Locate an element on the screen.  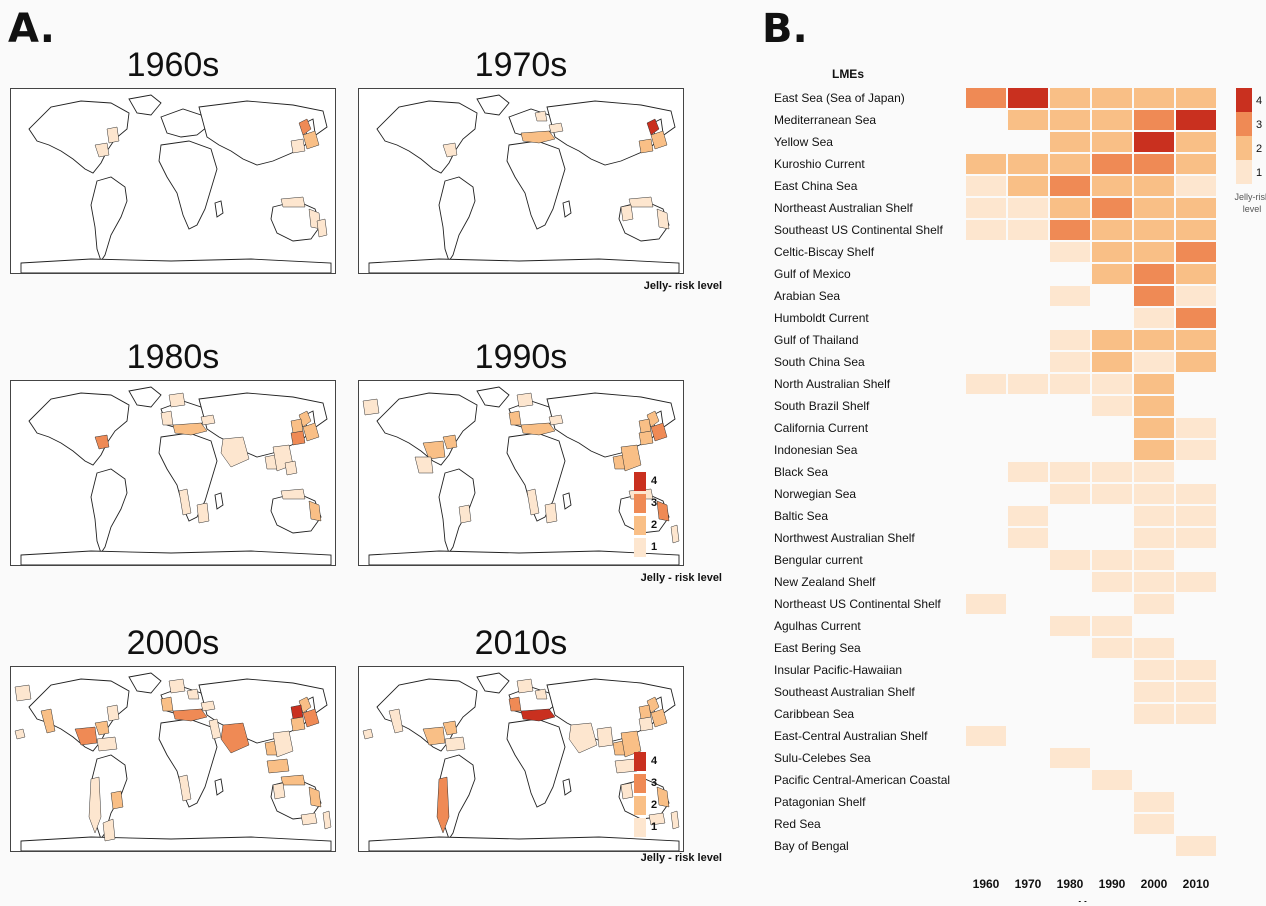
column-label: 1960 is located at coordinates (986, 884).